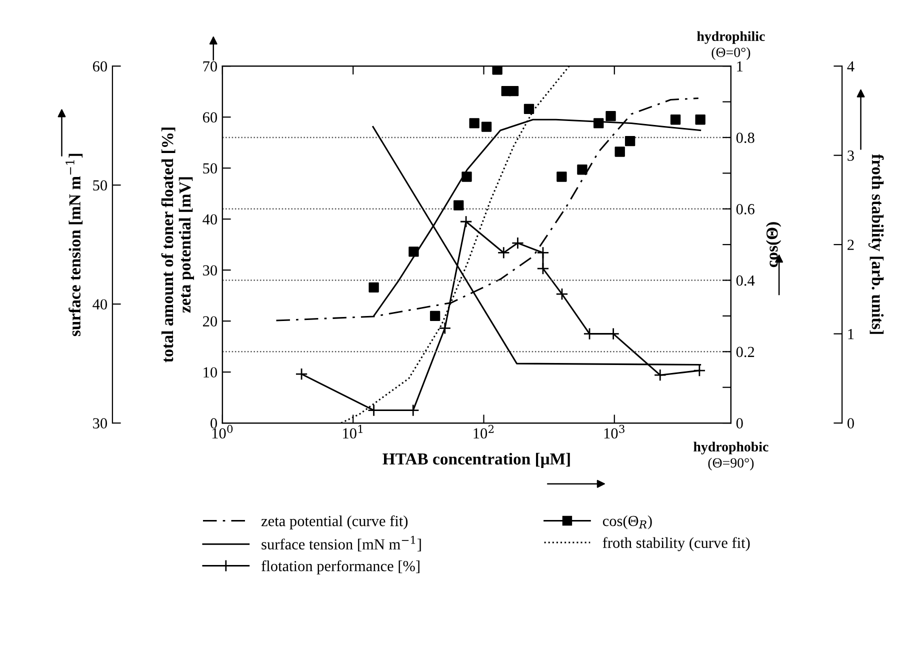 The width and height of the screenshot is (908, 661). Describe the element at coordinates (731, 53) in the screenshot. I see `text: (Θ=0°)` at that location.